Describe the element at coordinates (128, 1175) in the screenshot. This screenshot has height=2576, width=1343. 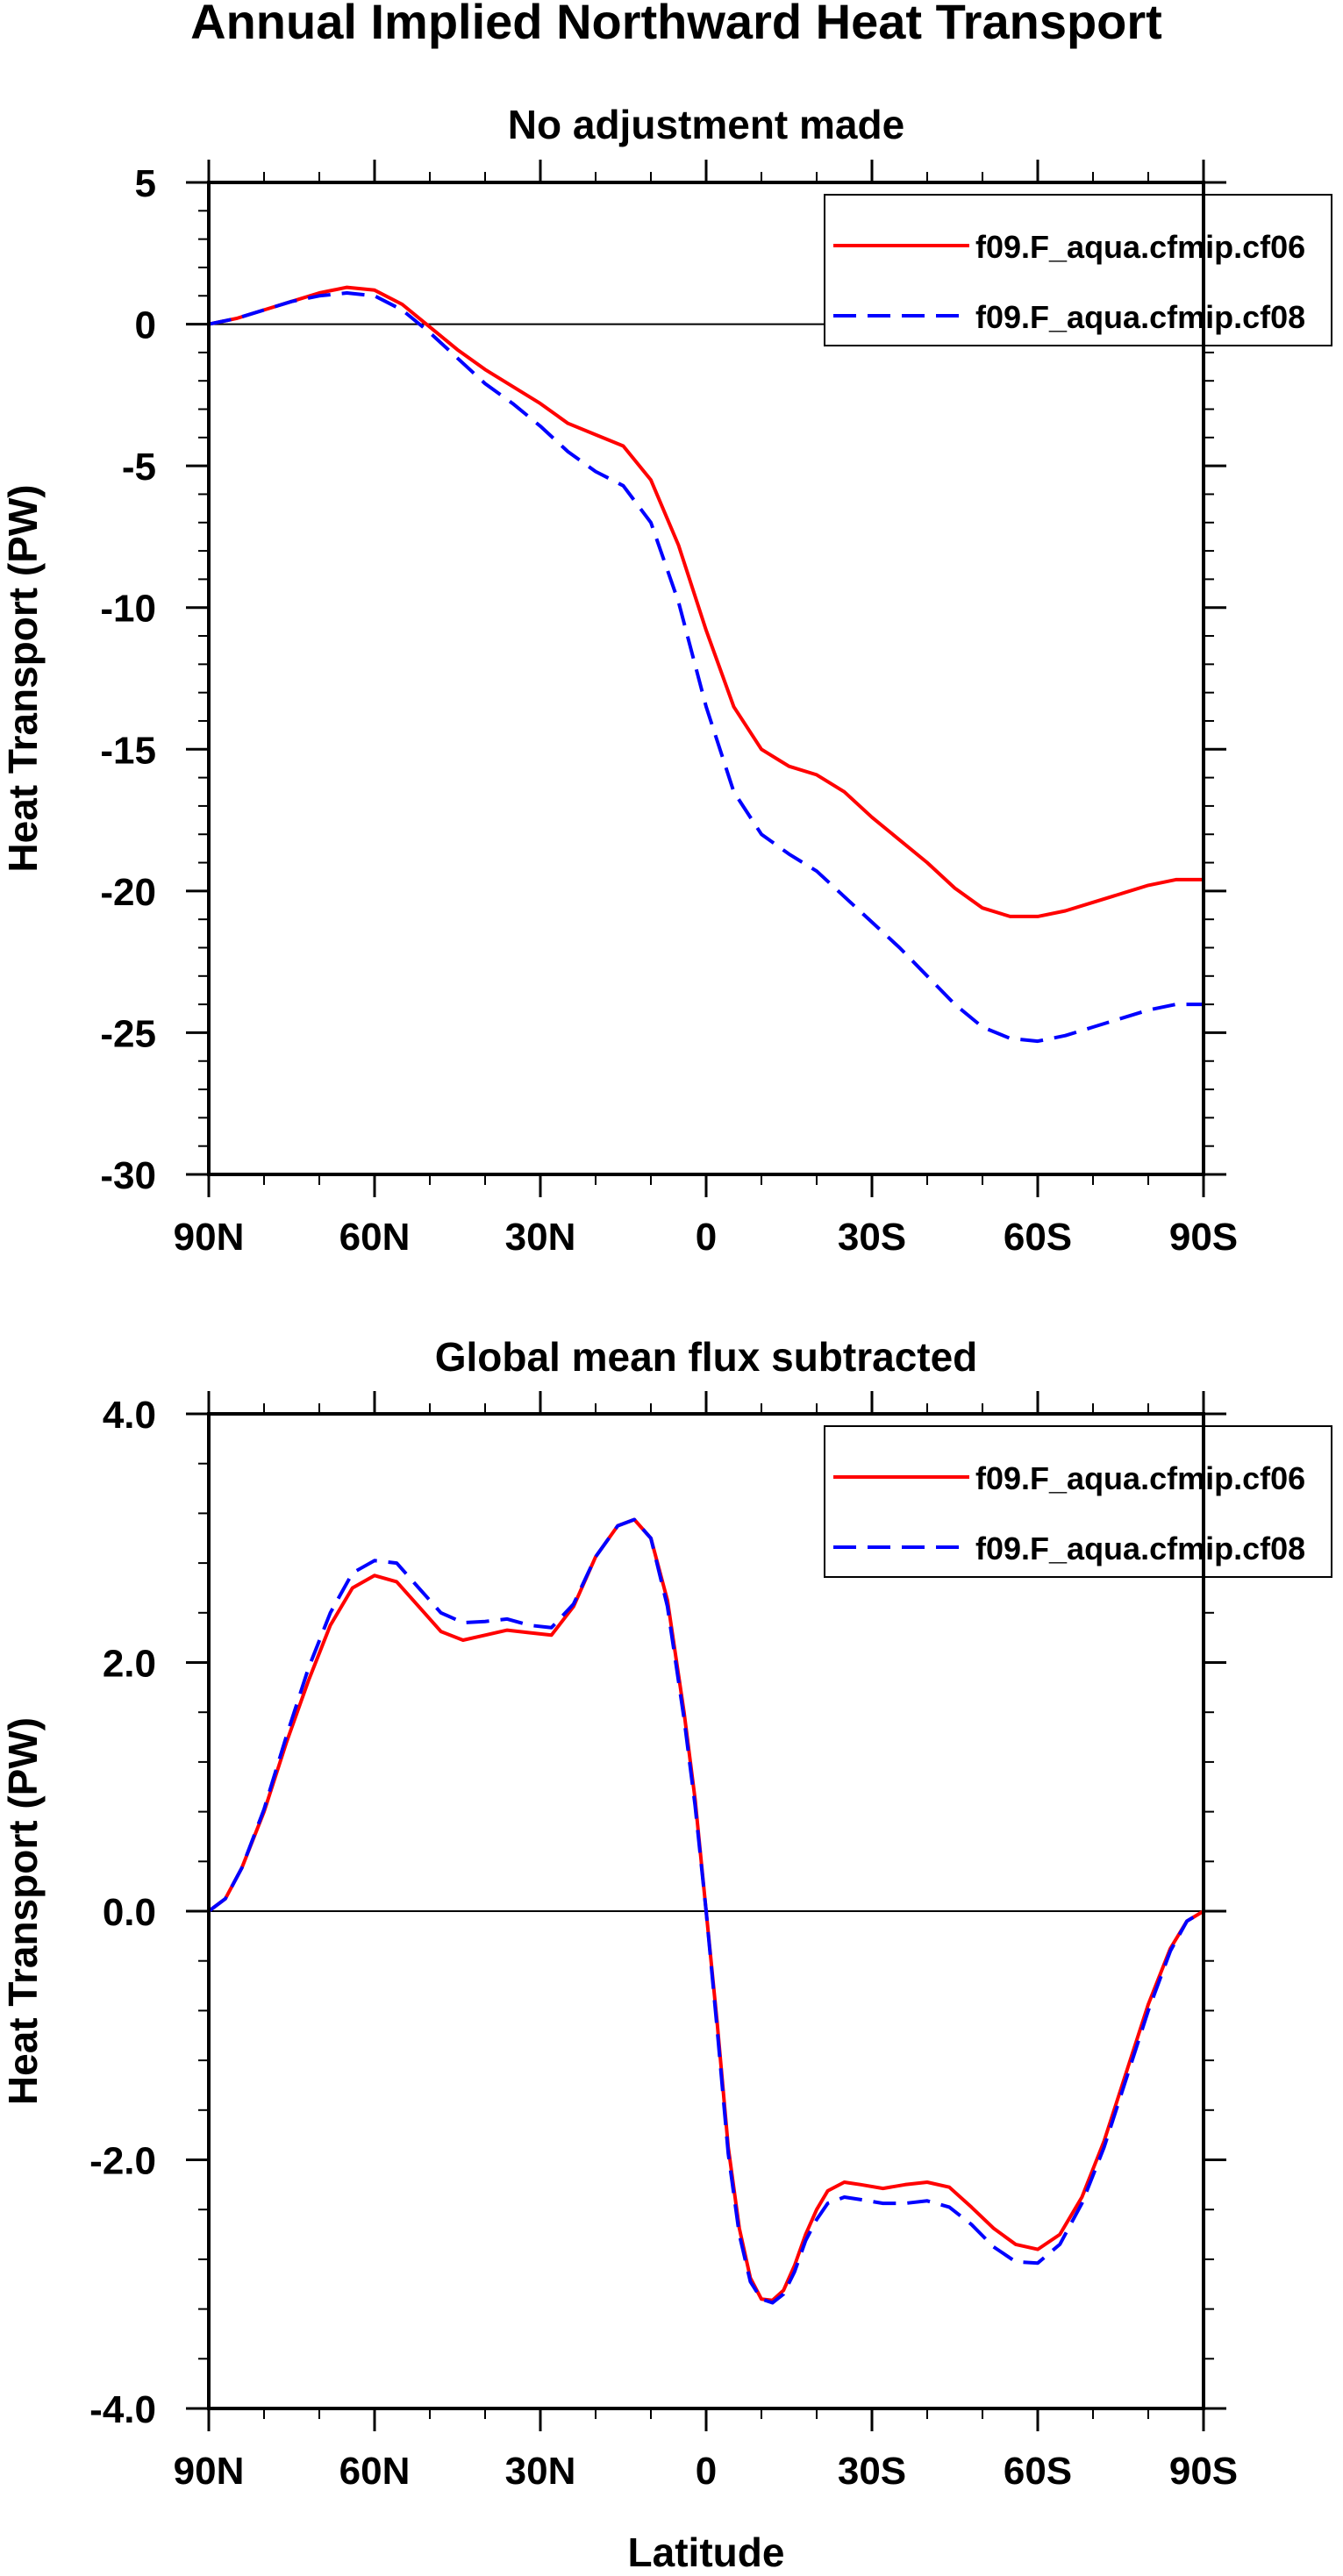
I see `y-tick-label: -30` at that location.